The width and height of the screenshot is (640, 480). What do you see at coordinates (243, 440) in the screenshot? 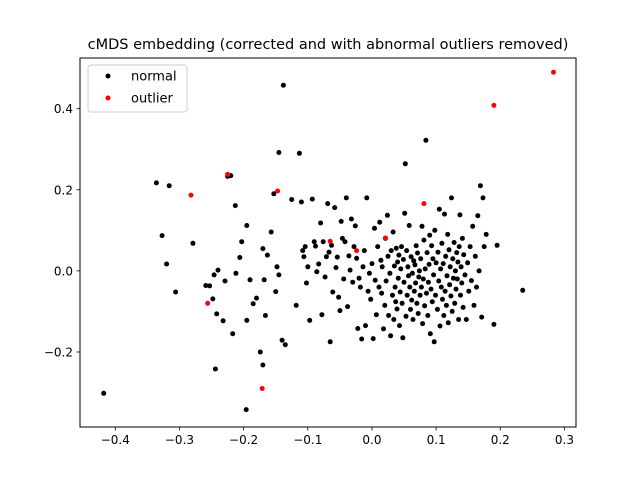
I see `x-tick-label: −0.2` at bounding box center [243, 440].